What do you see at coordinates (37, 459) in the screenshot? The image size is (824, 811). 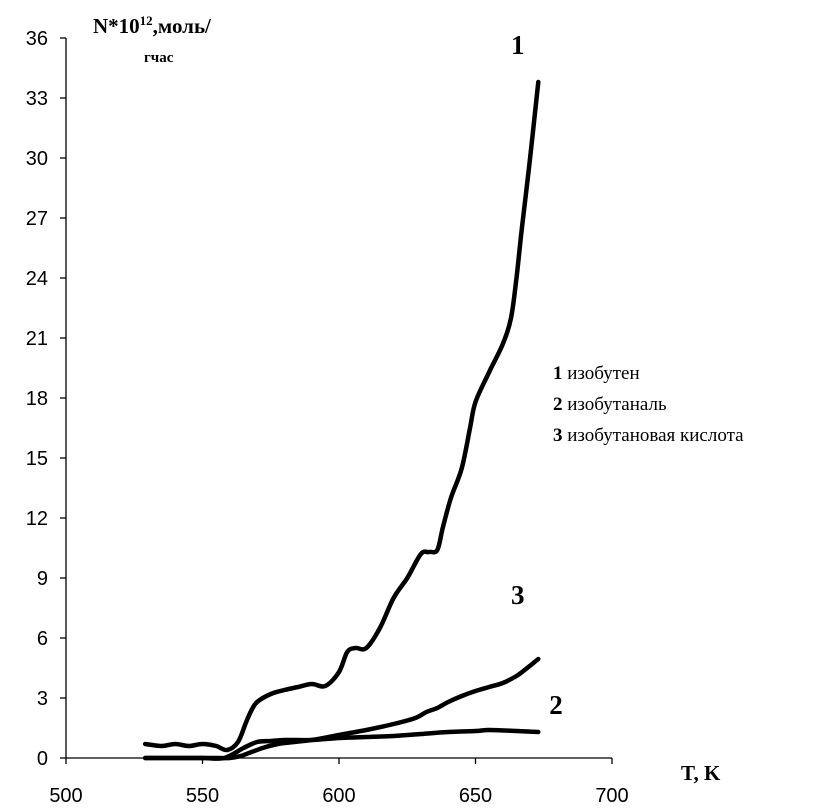 I see `y-tick-label: 15` at bounding box center [37, 459].